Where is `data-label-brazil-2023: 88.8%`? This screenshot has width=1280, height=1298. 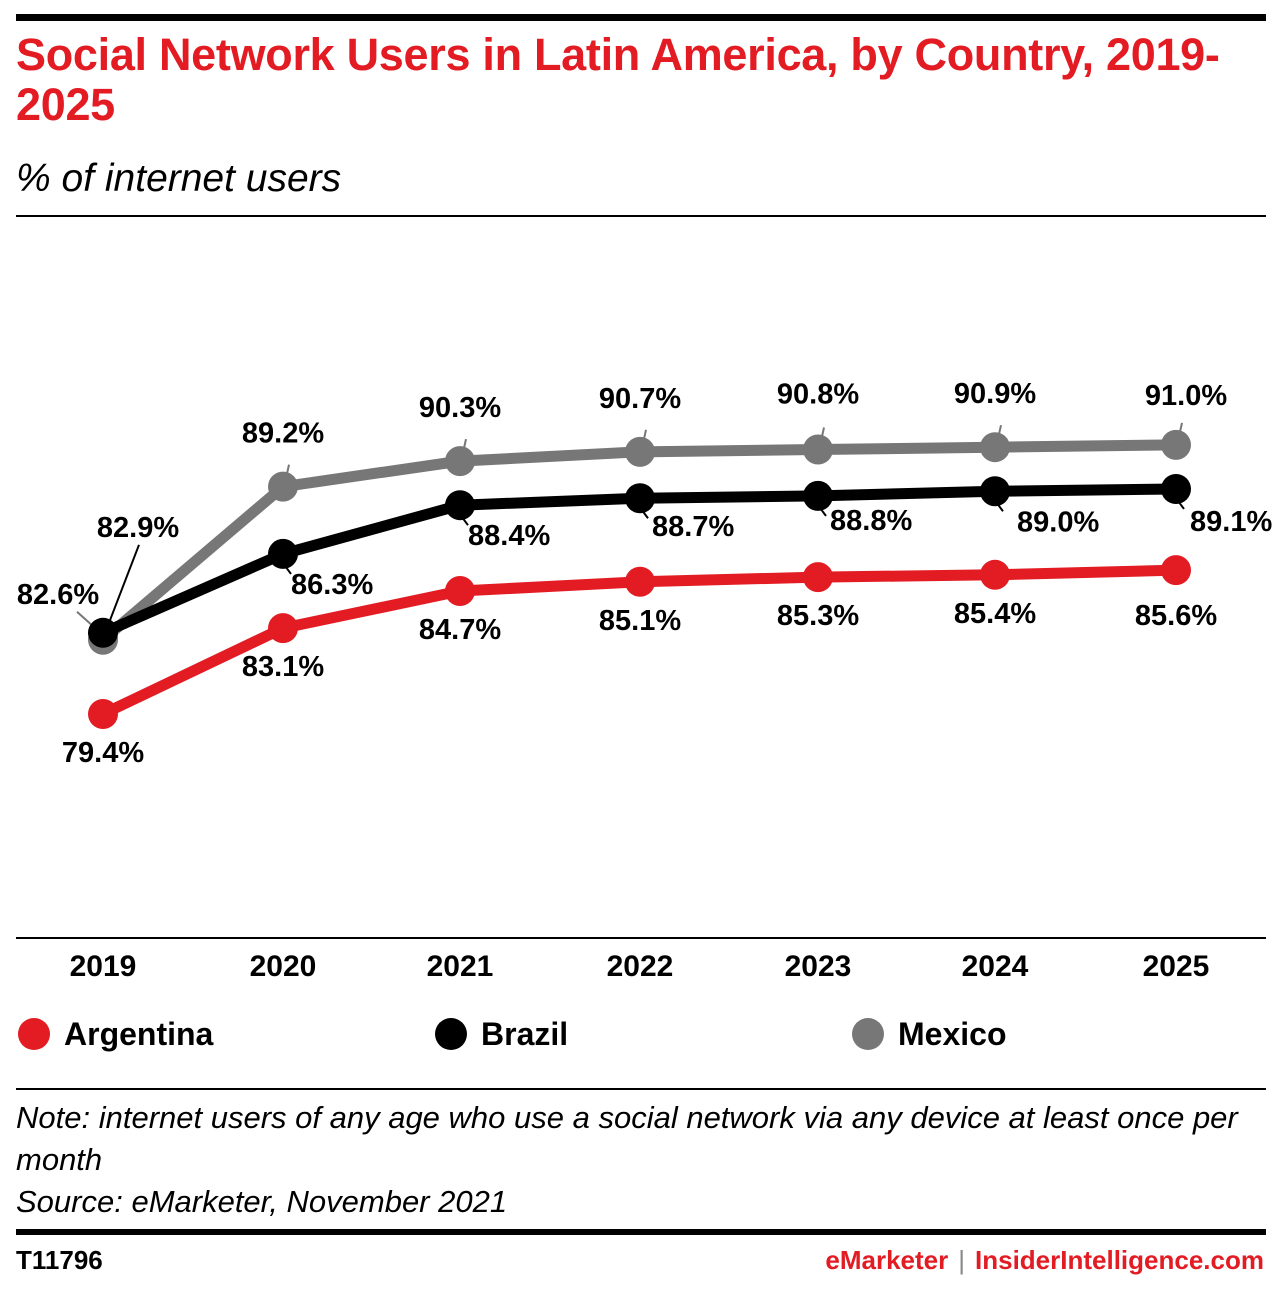 data-label-brazil-2023: 88.8% is located at coordinates (871, 521).